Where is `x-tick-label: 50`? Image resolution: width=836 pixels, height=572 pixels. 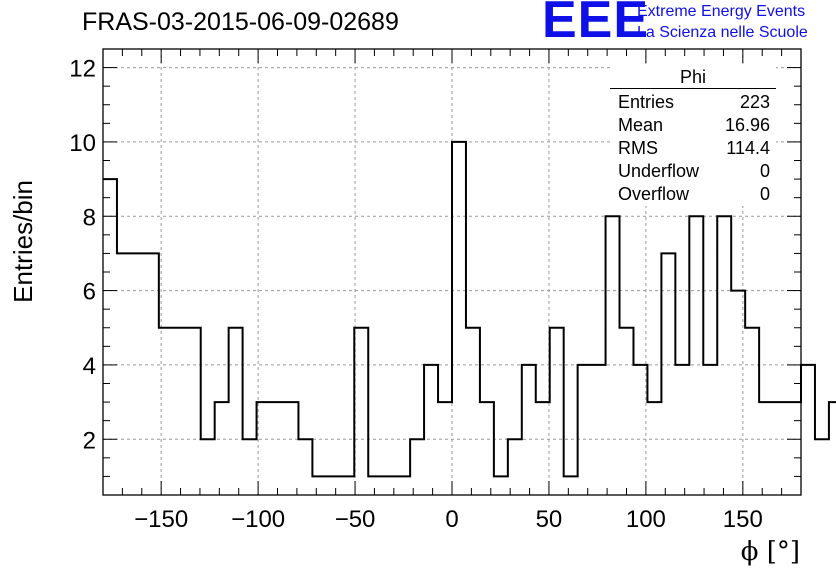 x-tick-label: 50 is located at coordinates (549, 519).